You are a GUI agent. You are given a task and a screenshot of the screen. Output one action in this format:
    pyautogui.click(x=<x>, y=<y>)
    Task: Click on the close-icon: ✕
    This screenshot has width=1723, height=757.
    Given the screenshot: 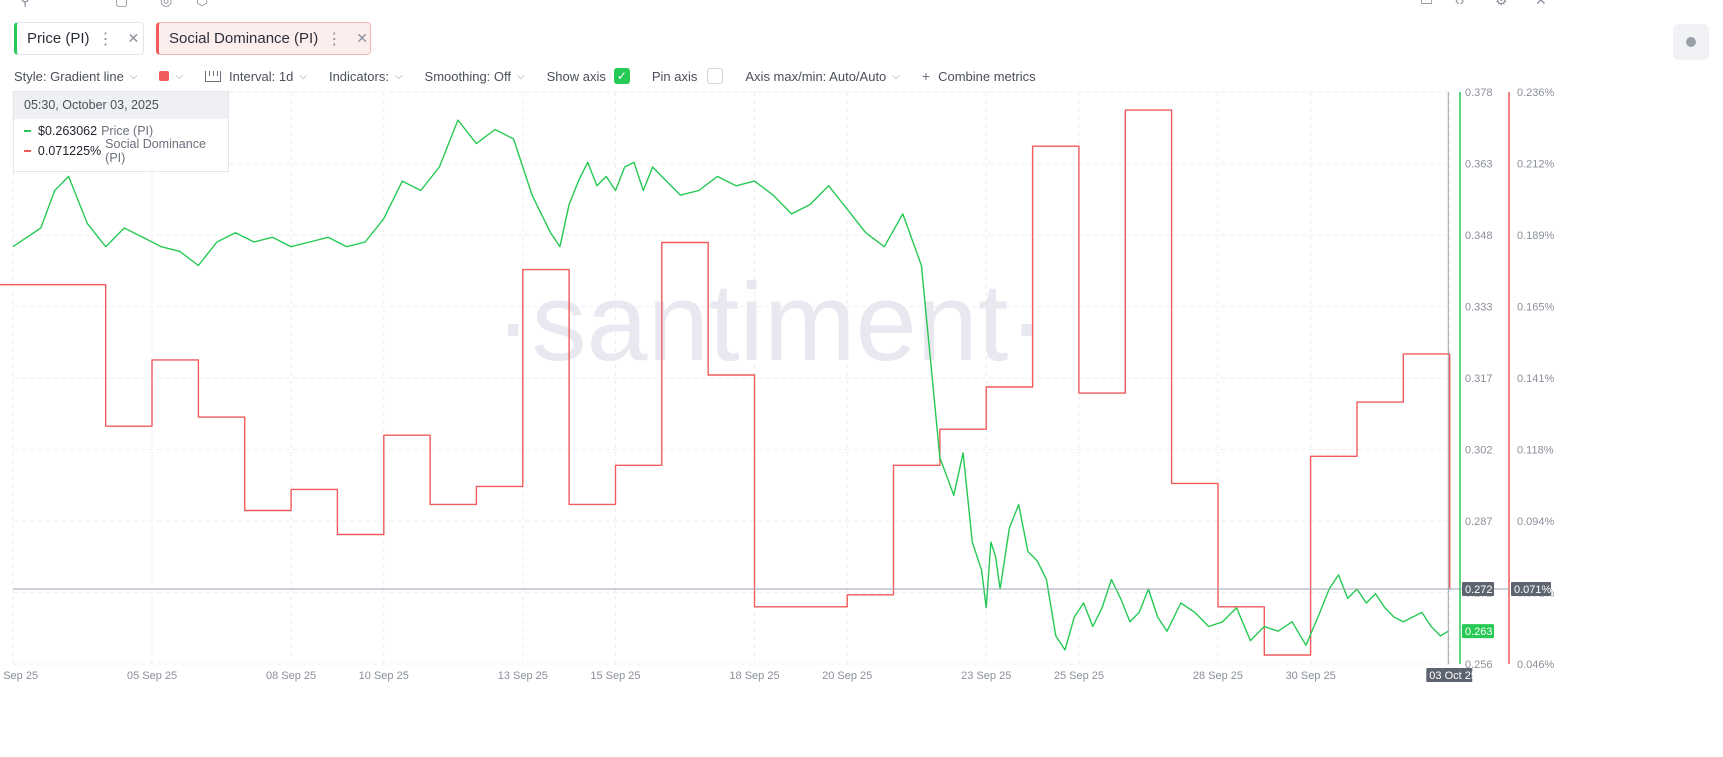 What is the action you would take?
    pyautogui.click(x=1541, y=4)
    